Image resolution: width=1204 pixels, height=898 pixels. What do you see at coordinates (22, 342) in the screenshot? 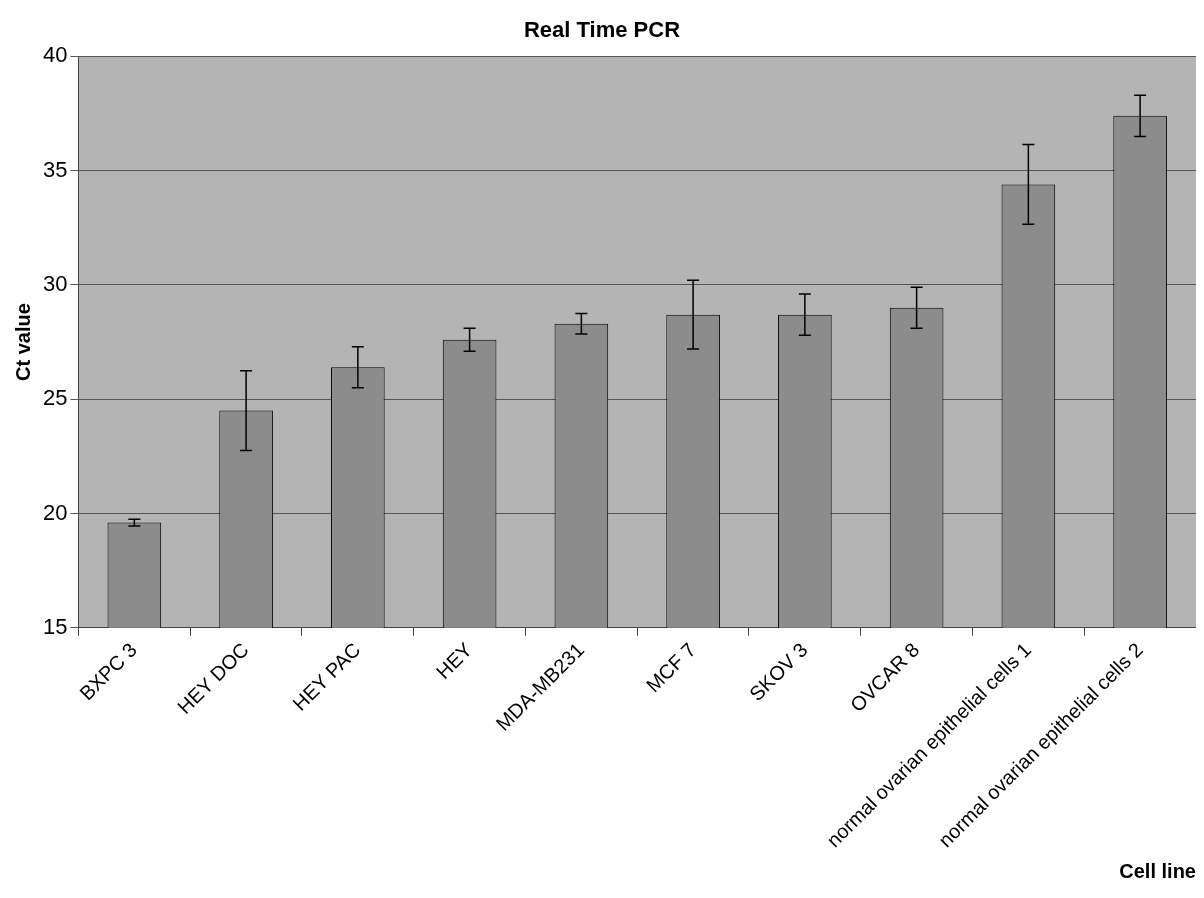
I see `y-axis-title: Ct value` at bounding box center [22, 342].